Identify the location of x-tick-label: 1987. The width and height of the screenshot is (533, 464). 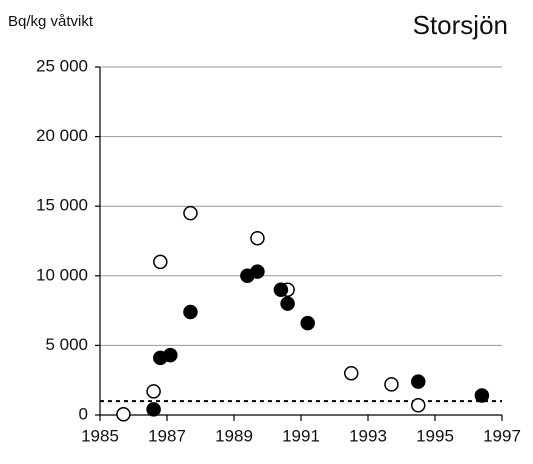
(167, 435).